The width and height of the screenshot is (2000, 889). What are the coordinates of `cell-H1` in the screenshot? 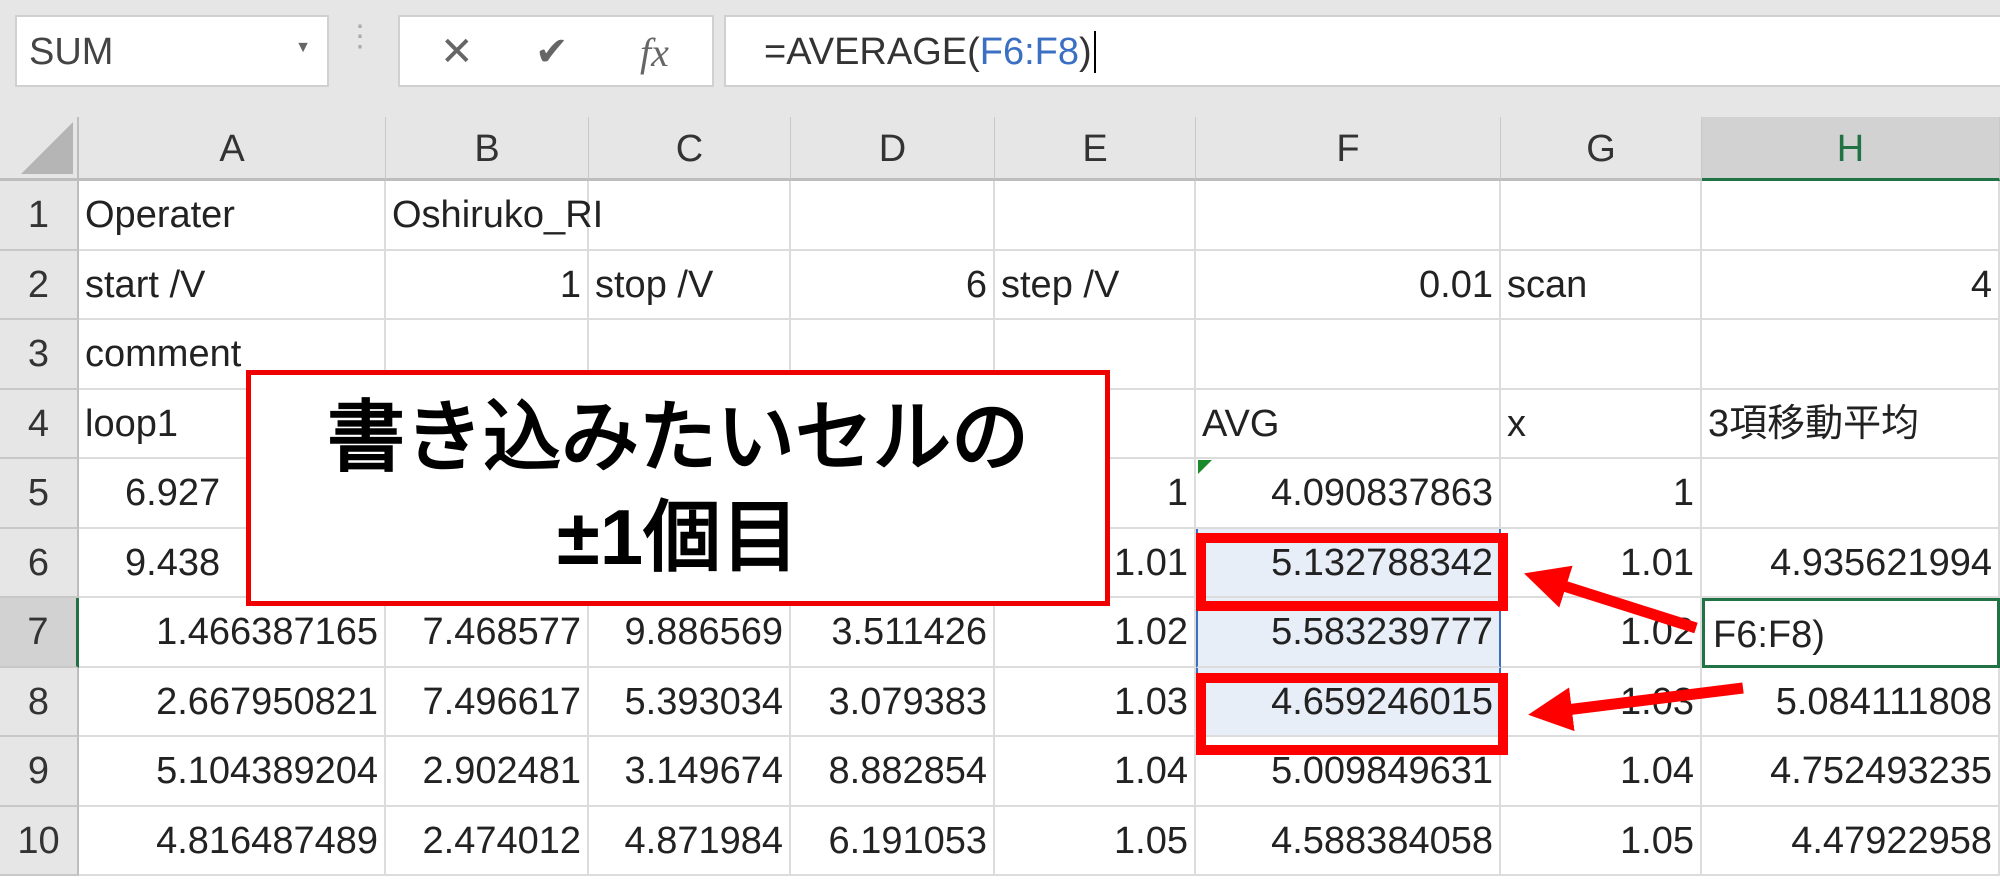 It's located at (1851, 216).